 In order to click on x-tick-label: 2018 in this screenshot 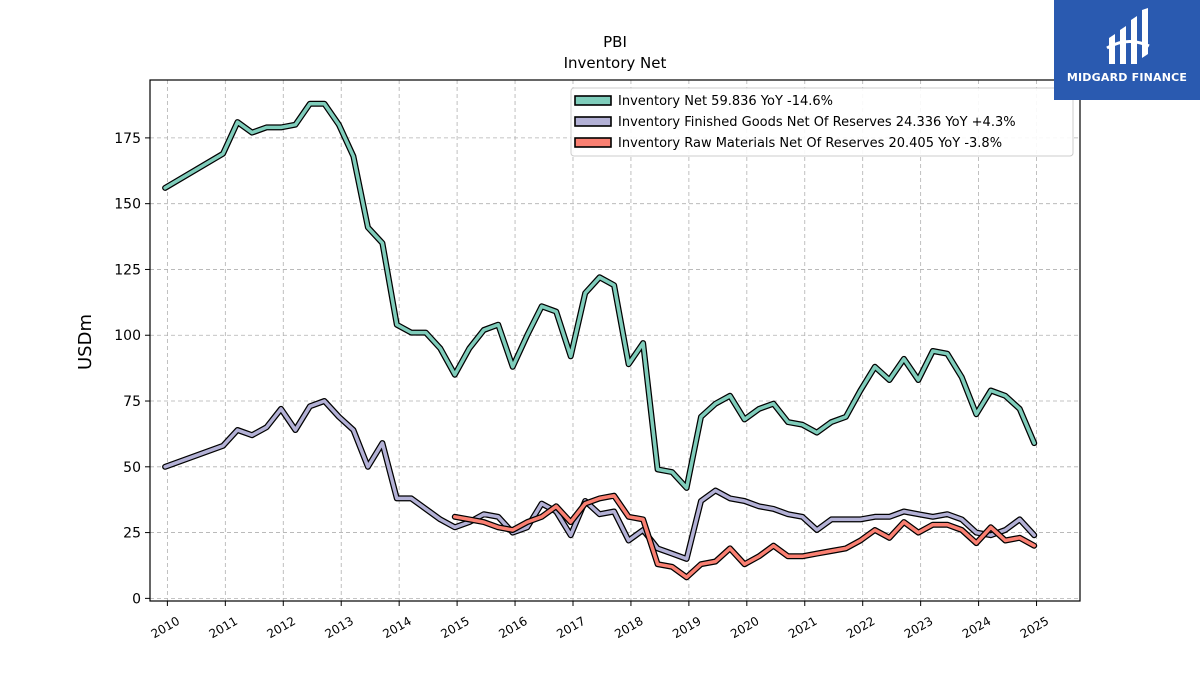, I will do `click(628, 627)`.